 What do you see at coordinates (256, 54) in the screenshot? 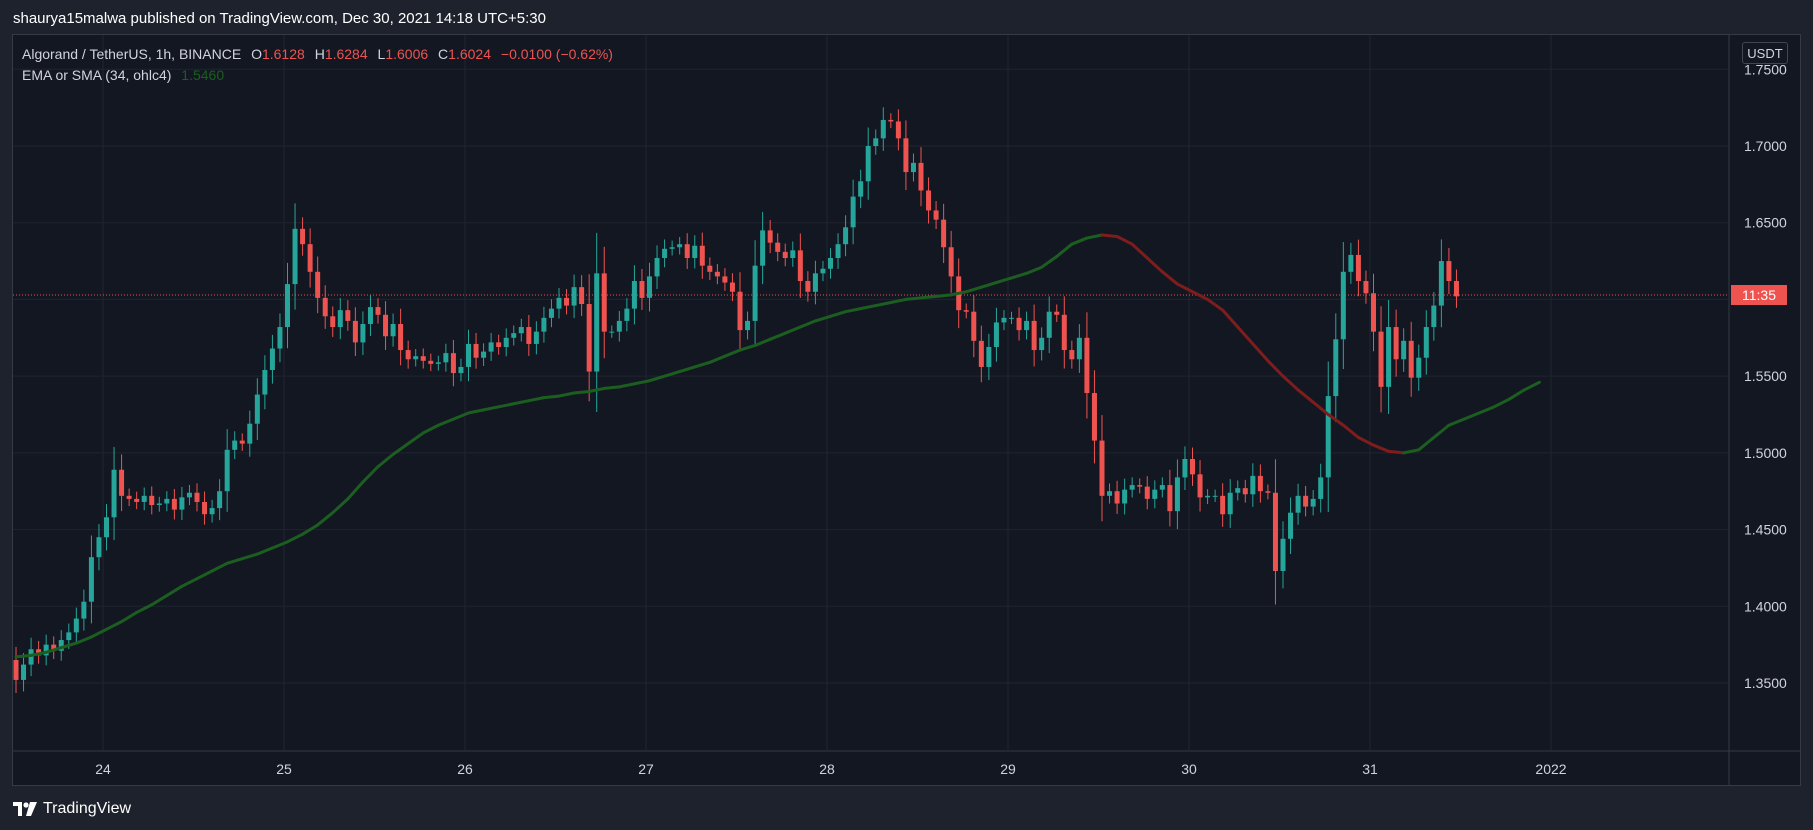
I see `open-label: O` at bounding box center [256, 54].